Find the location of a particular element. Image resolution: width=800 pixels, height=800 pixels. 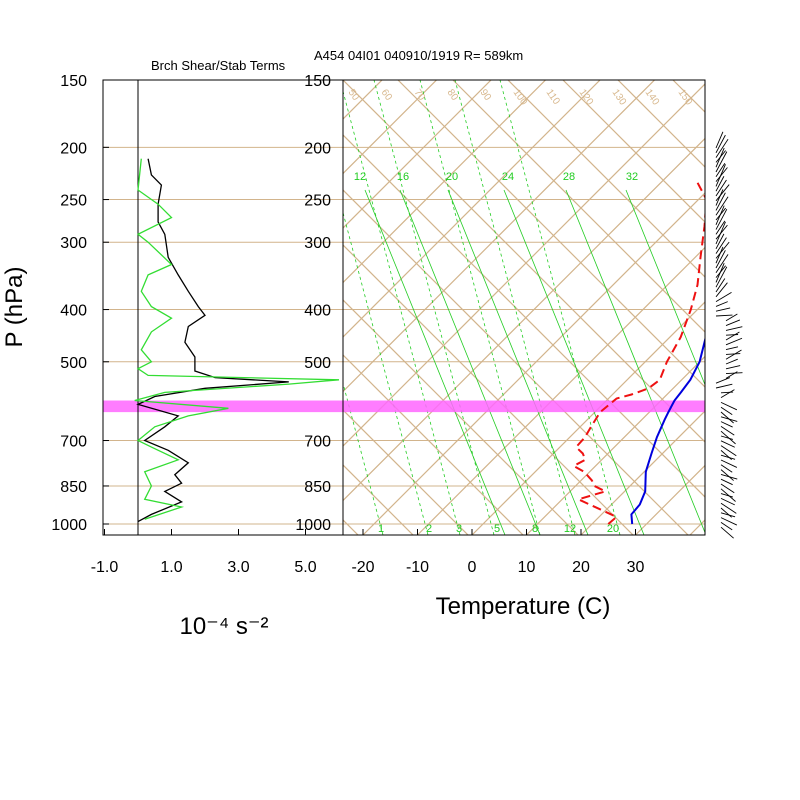

shear-tick-label: -1.0 is located at coordinates (105, 567).